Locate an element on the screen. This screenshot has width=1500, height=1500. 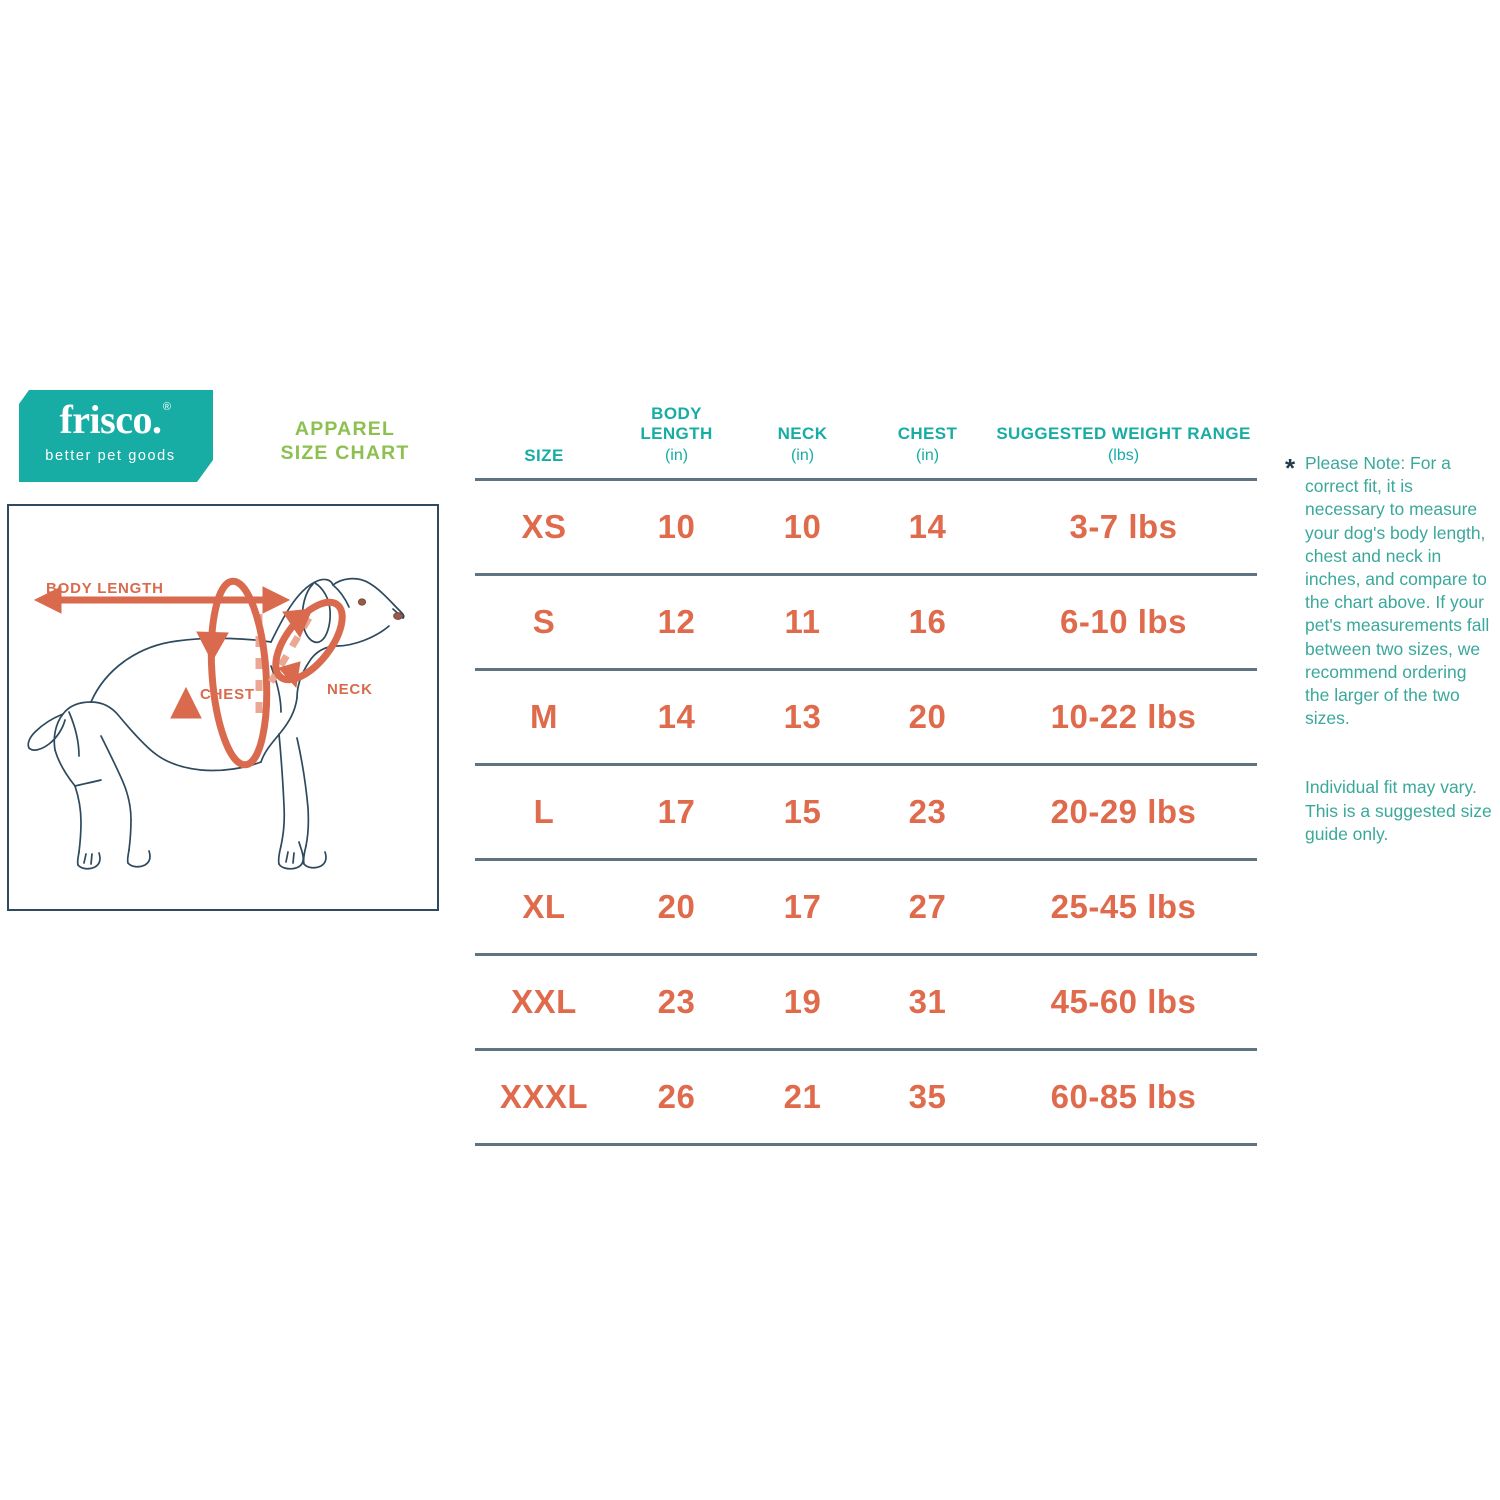
logo-text-wrap: frisco. ® better pet goods is located at coordinates (110, 431).